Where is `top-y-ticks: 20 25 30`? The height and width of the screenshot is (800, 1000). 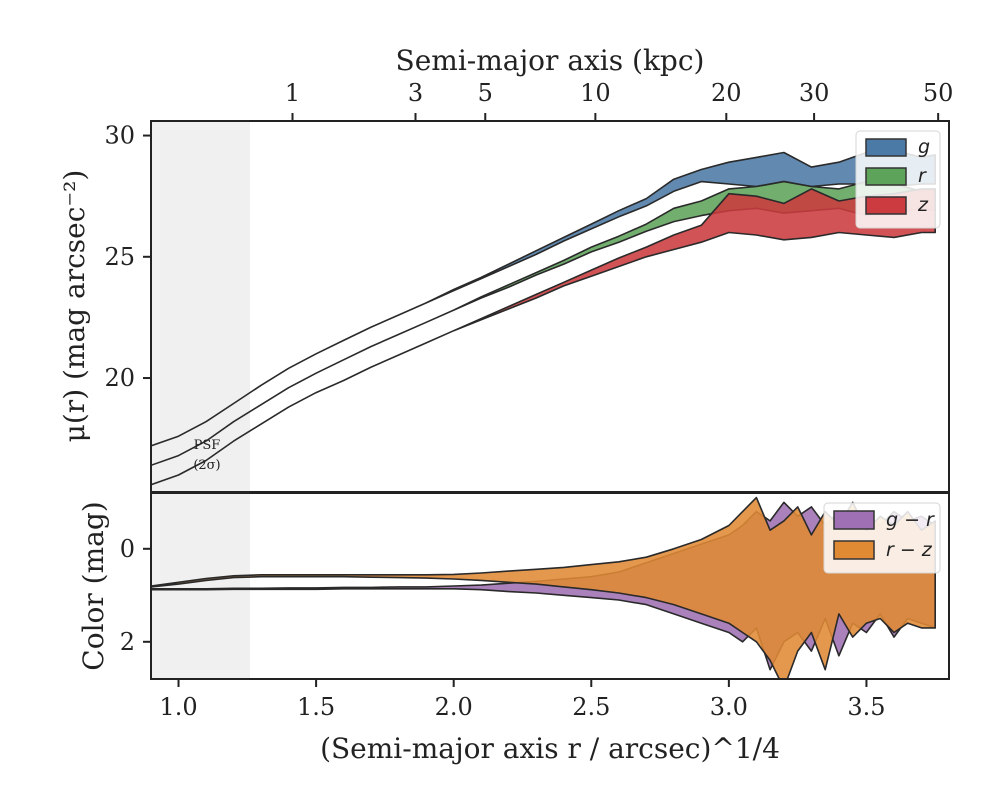 top-y-ticks: 20 25 30 is located at coordinates (127, 257).